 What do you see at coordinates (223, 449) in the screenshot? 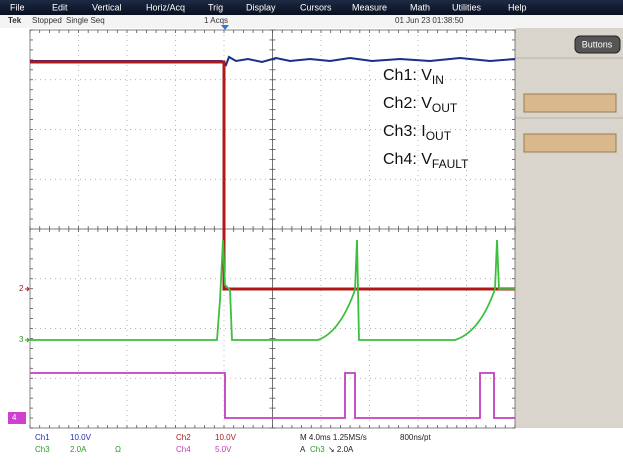
I see `ch4-scale: 5.0V` at bounding box center [223, 449].